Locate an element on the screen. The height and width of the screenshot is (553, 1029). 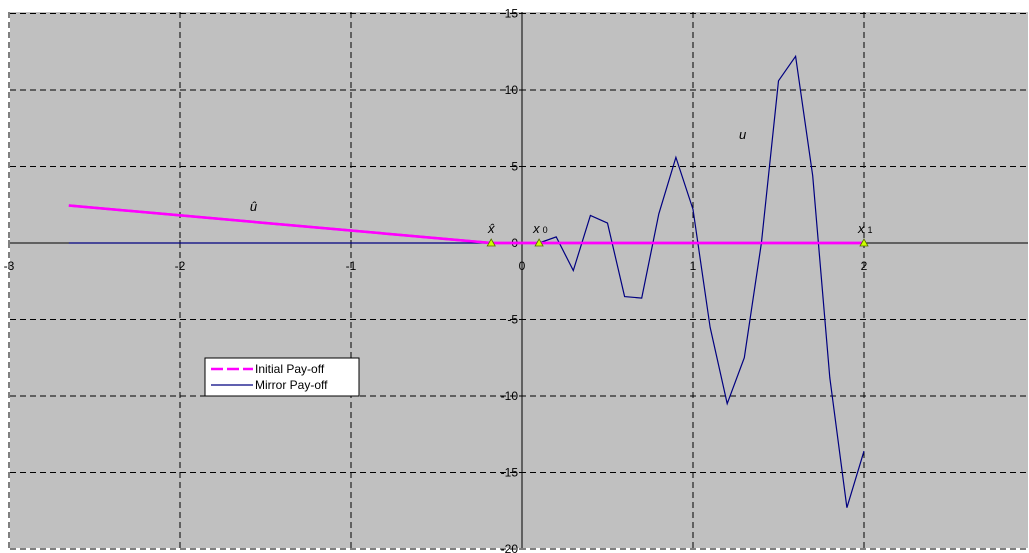
x-tick-label: 0 is located at coordinates (522, 266).